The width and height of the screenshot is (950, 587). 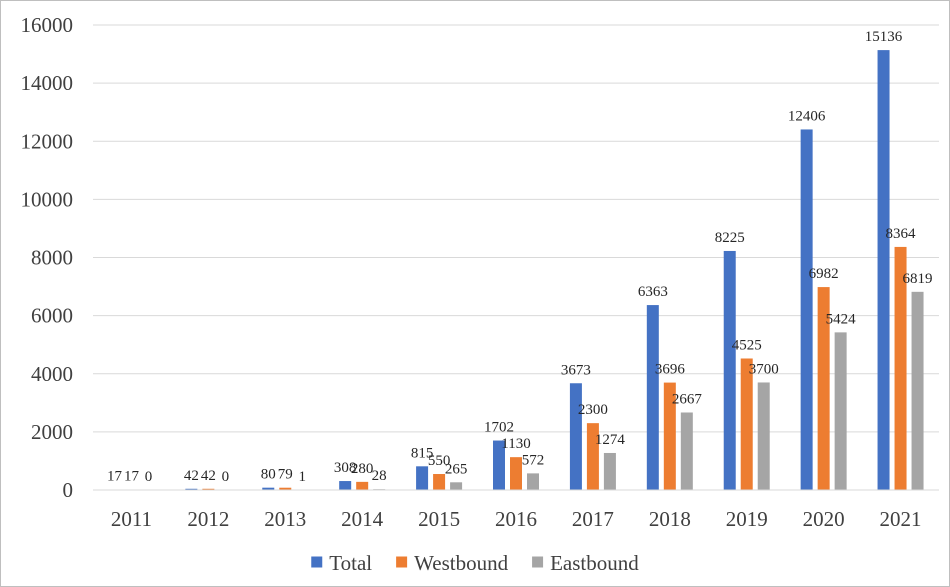 What do you see at coordinates (670, 519) in the screenshot?
I see `x-tick-label: 2018` at bounding box center [670, 519].